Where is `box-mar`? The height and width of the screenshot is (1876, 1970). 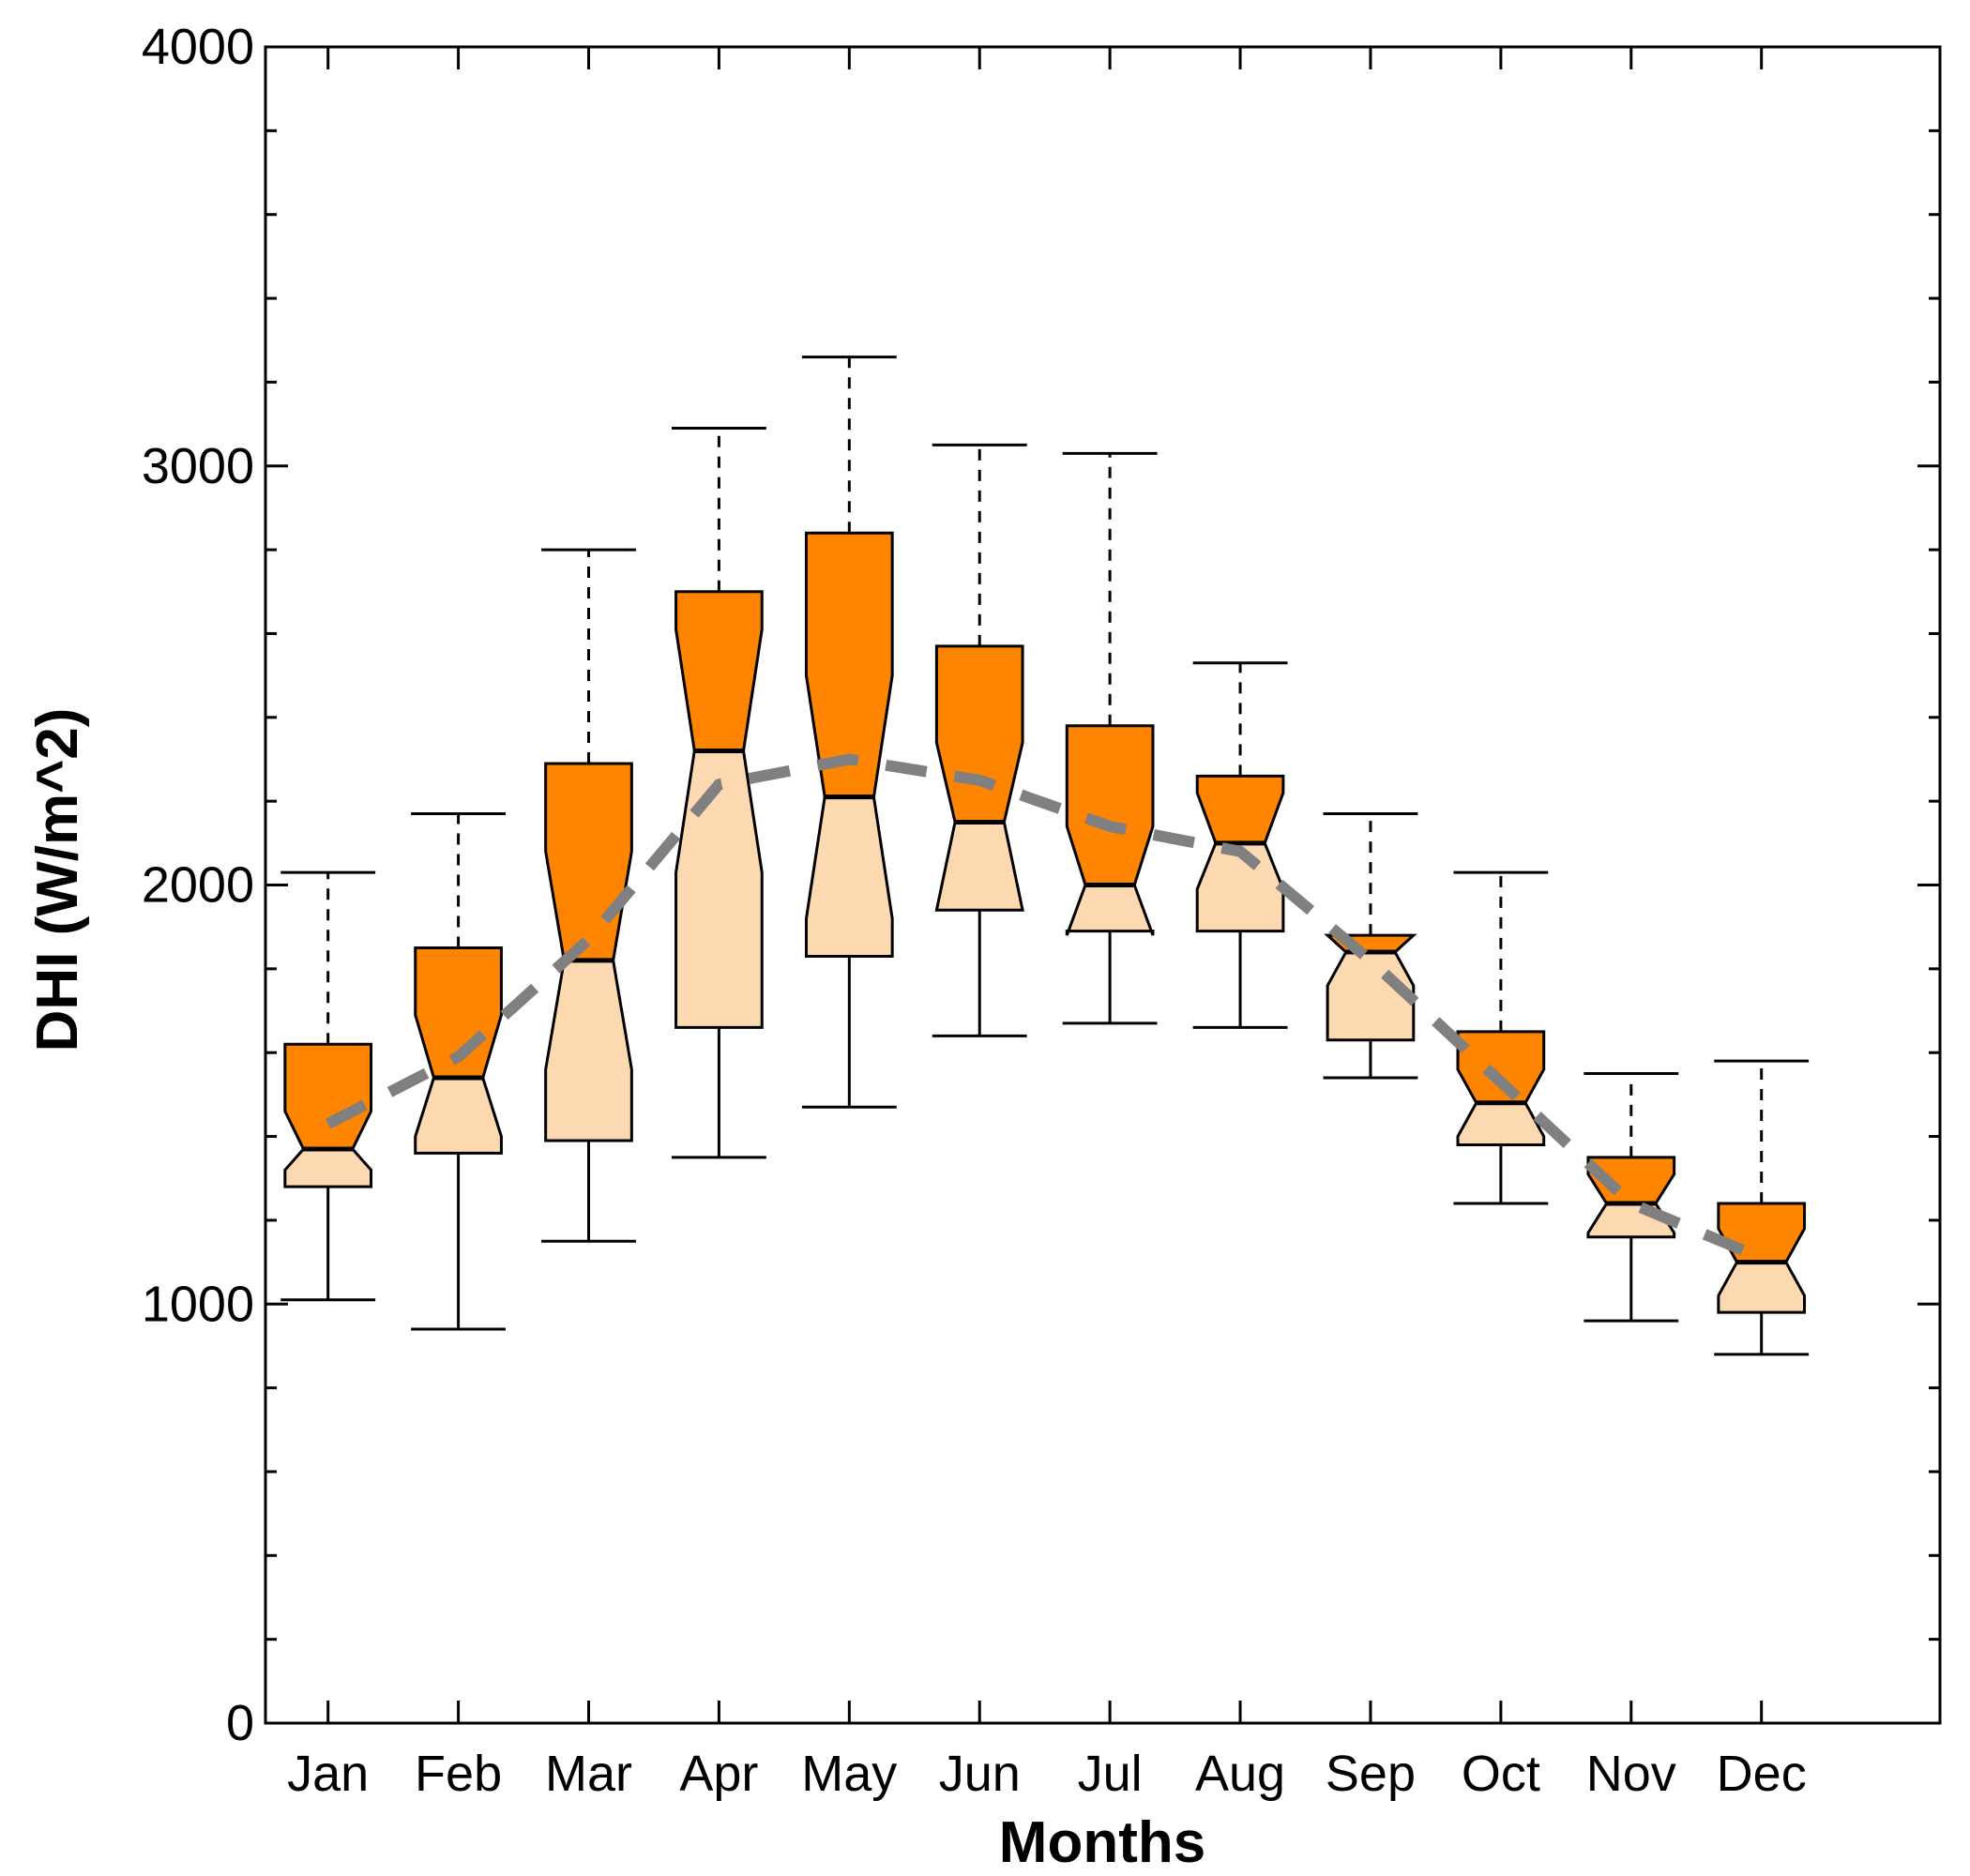
box-mar is located at coordinates (588, 885).